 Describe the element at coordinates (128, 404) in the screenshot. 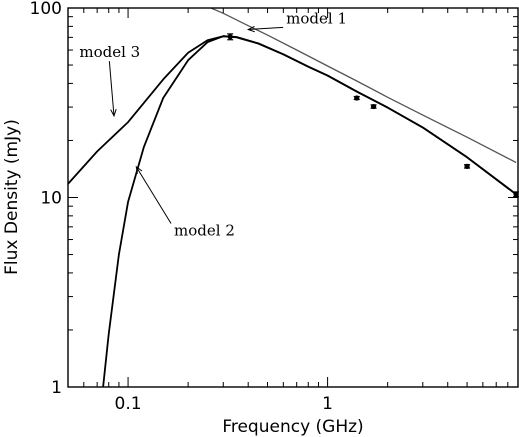

I see `x-tick-label: 0.1` at that location.